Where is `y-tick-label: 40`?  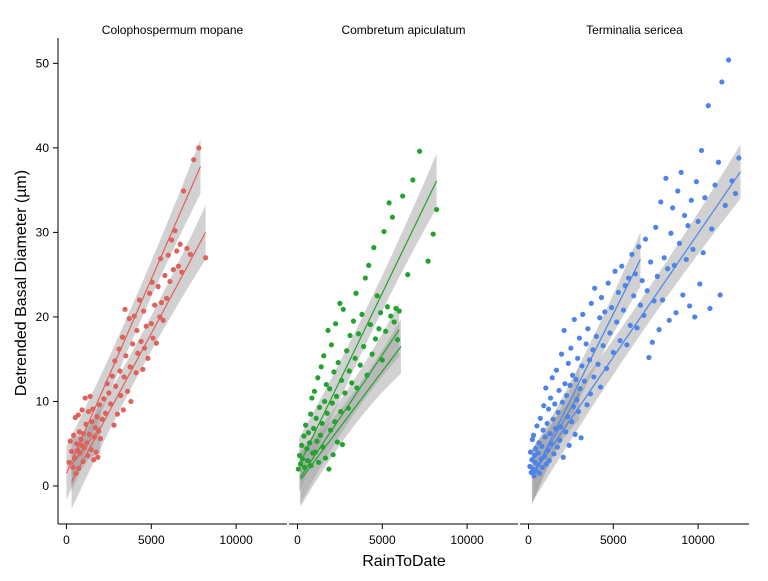
y-tick-label: 40 is located at coordinates (43, 148).